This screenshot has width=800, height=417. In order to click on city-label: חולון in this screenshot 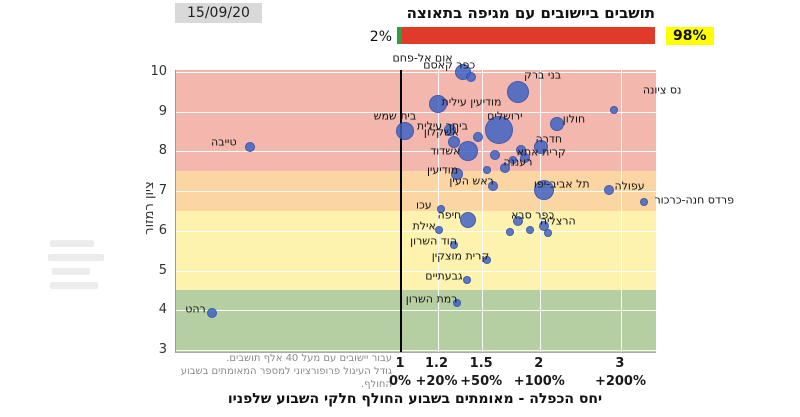, I will do `click(574, 119)`.